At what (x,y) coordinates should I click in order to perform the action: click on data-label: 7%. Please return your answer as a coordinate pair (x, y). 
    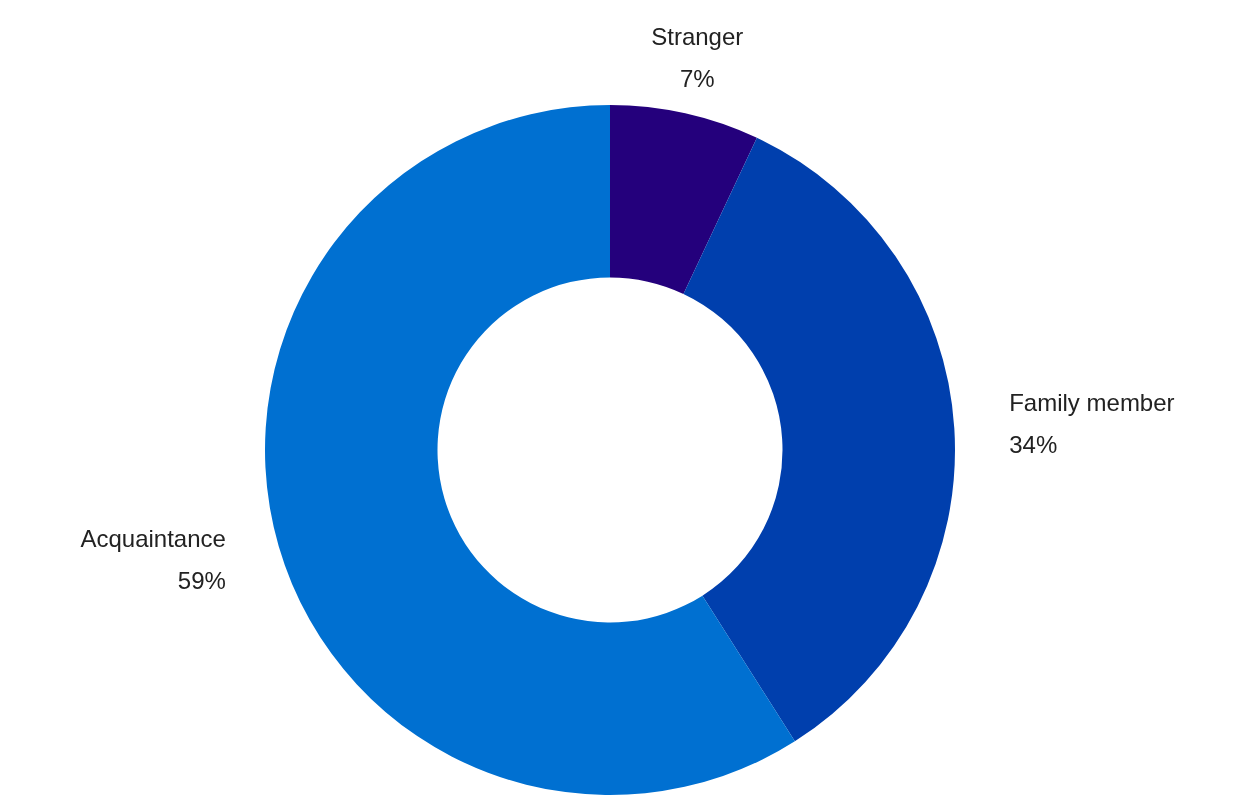
    Looking at the image, I should click on (697, 79).